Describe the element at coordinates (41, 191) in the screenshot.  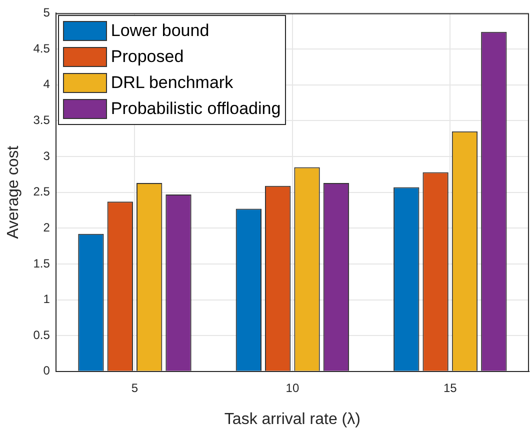
I see `y-tick-label: 2.5` at that location.